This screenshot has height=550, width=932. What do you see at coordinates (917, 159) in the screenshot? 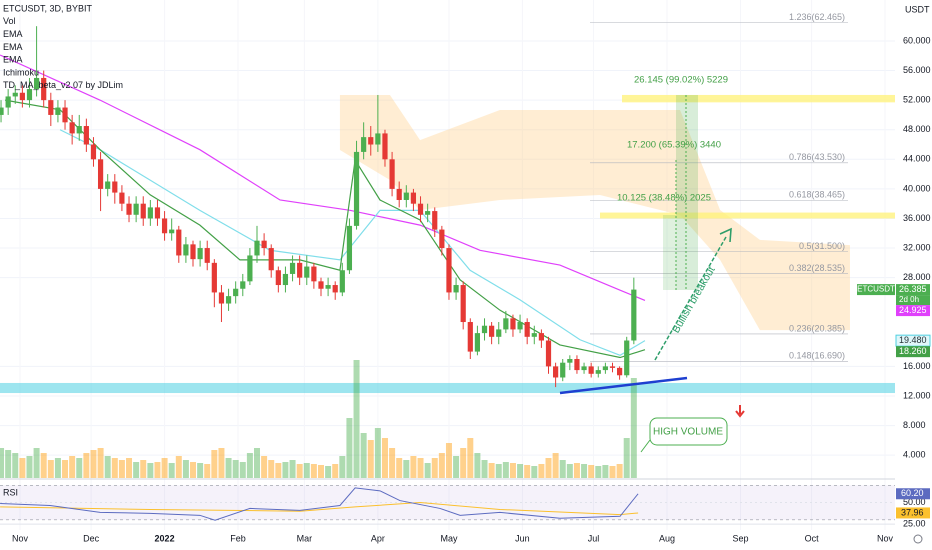
I see `y-tick-label: 44.000` at bounding box center [917, 159].